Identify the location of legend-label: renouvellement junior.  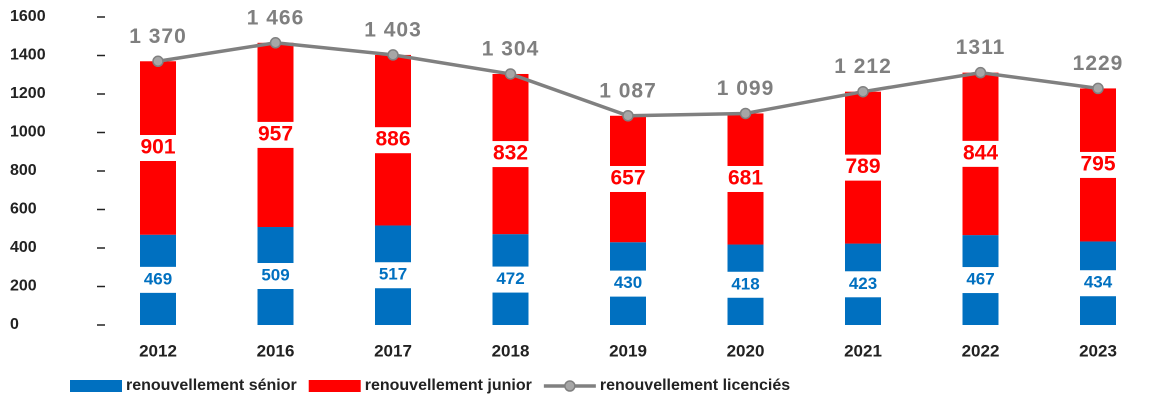
(448, 385).